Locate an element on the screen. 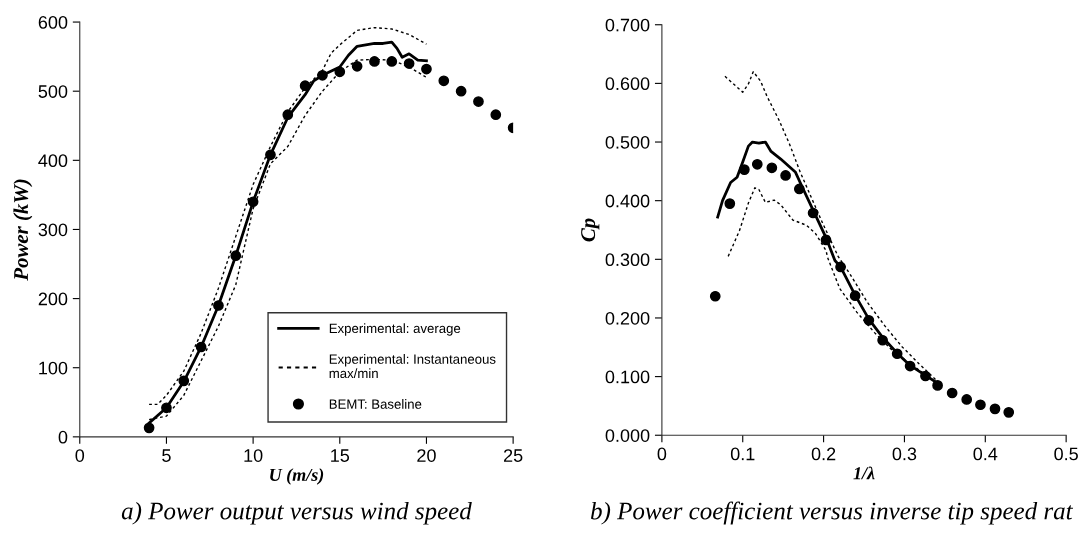 This screenshot has width=1078, height=538. text: b) Power coefficient versus inverse tip speed rat is located at coordinates (832, 513).